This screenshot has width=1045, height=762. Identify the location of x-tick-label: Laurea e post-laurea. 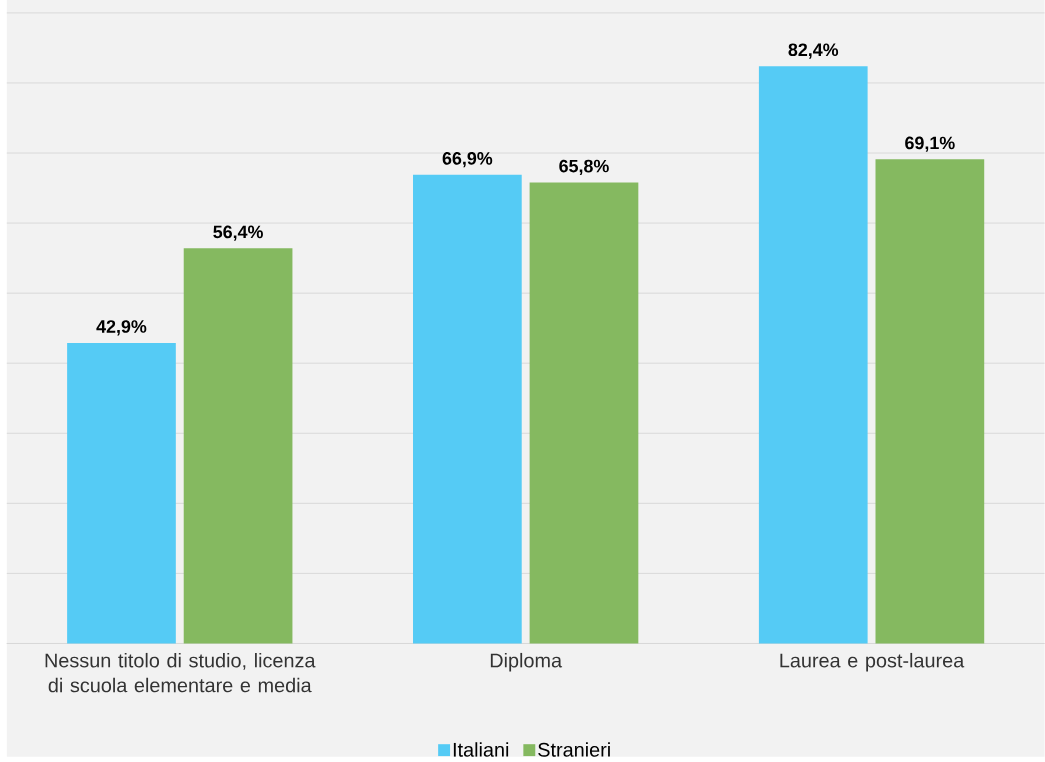
(872, 662).